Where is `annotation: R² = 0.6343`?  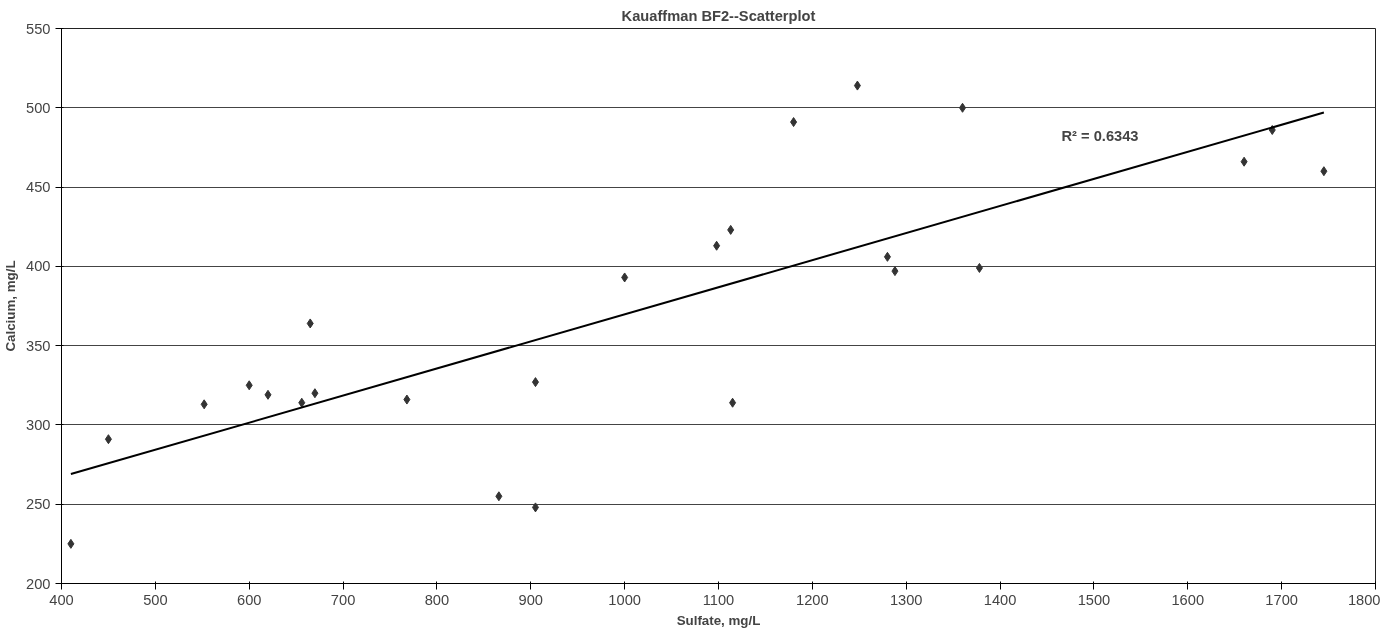
annotation: R² = 0.6343 is located at coordinates (1100, 135).